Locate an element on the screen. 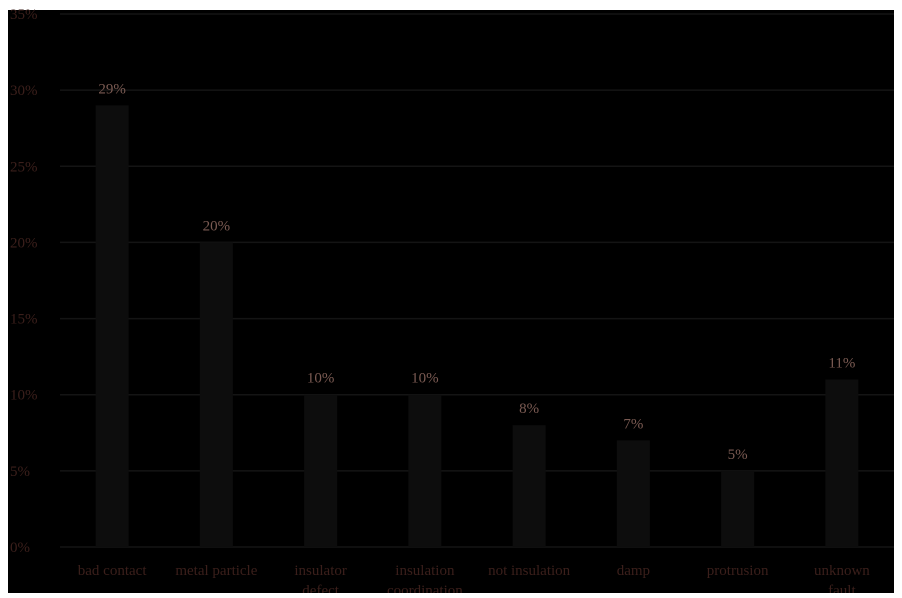  y-tick-label: 20% is located at coordinates (24, 243).